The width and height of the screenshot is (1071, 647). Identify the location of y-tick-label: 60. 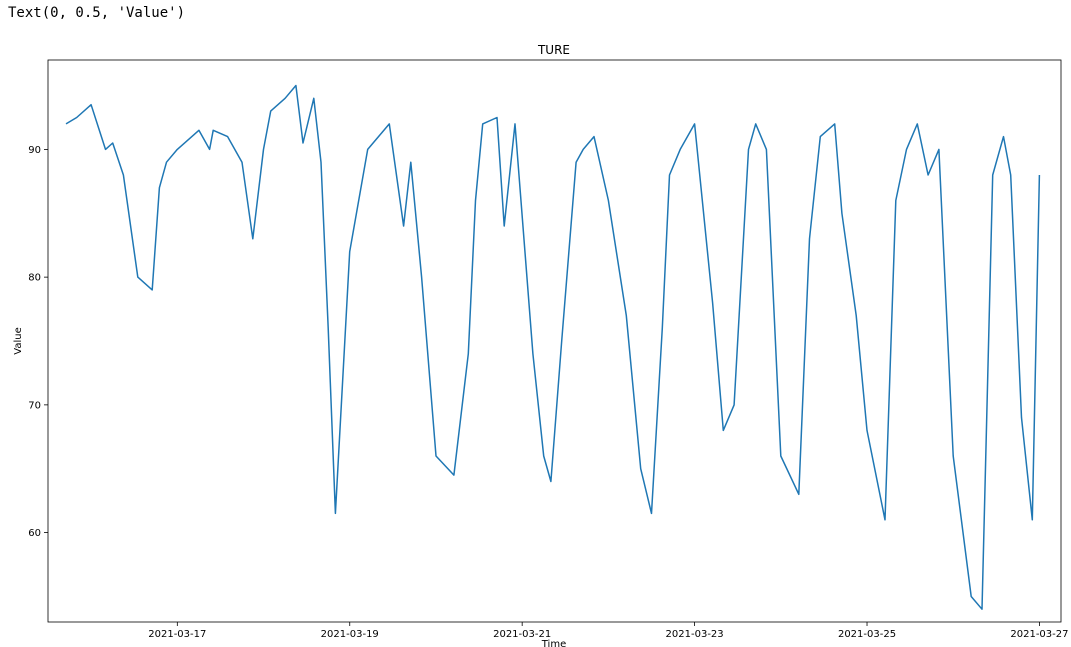
(34, 533).